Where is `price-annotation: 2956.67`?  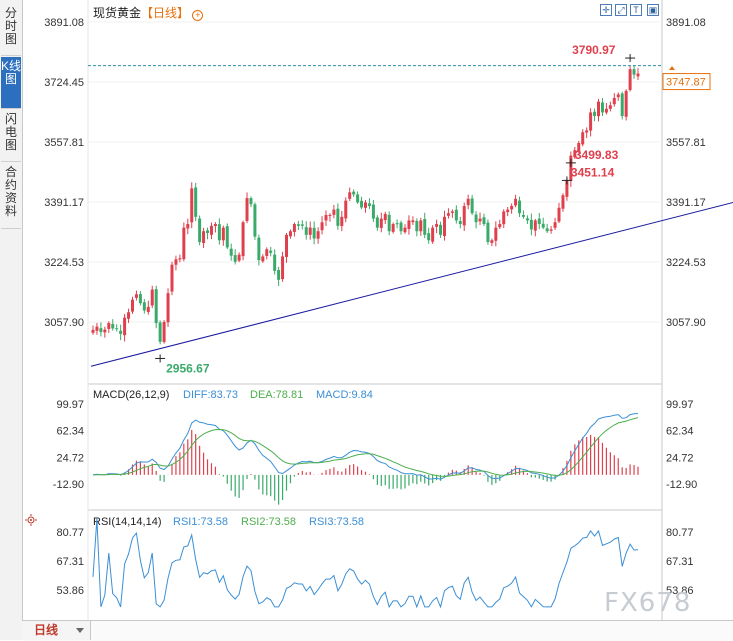
price-annotation: 2956.67 is located at coordinates (182, 364).